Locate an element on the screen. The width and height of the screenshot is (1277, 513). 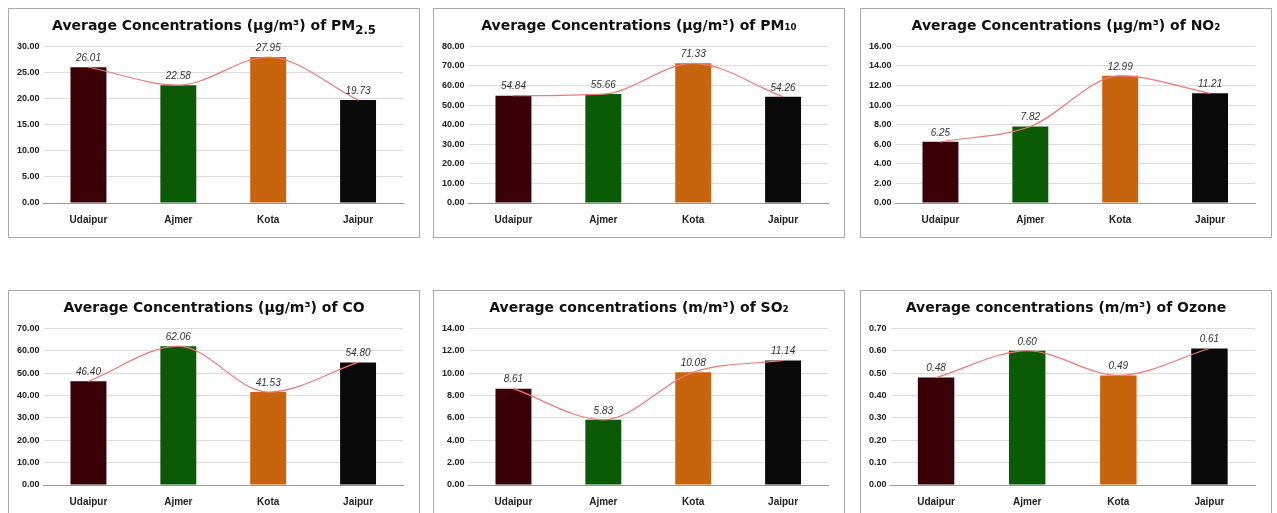
data-label: 71.33 is located at coordinates (693, 54).